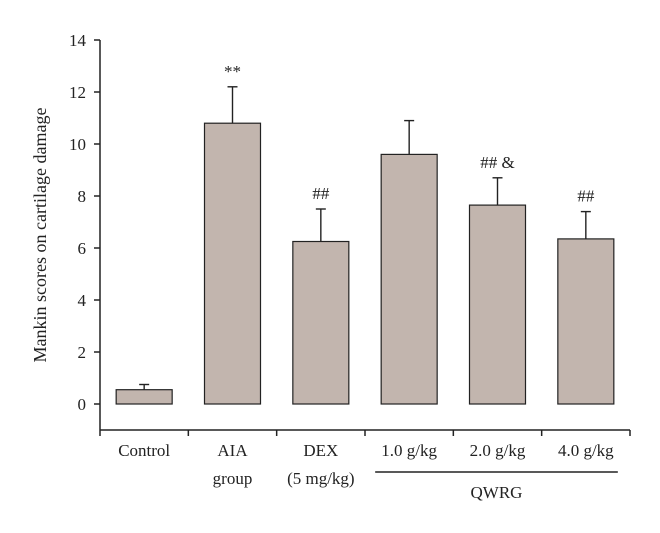 This screenshot has height=533, width=660. I want to click on significance-mark: **, so click(232, 71).